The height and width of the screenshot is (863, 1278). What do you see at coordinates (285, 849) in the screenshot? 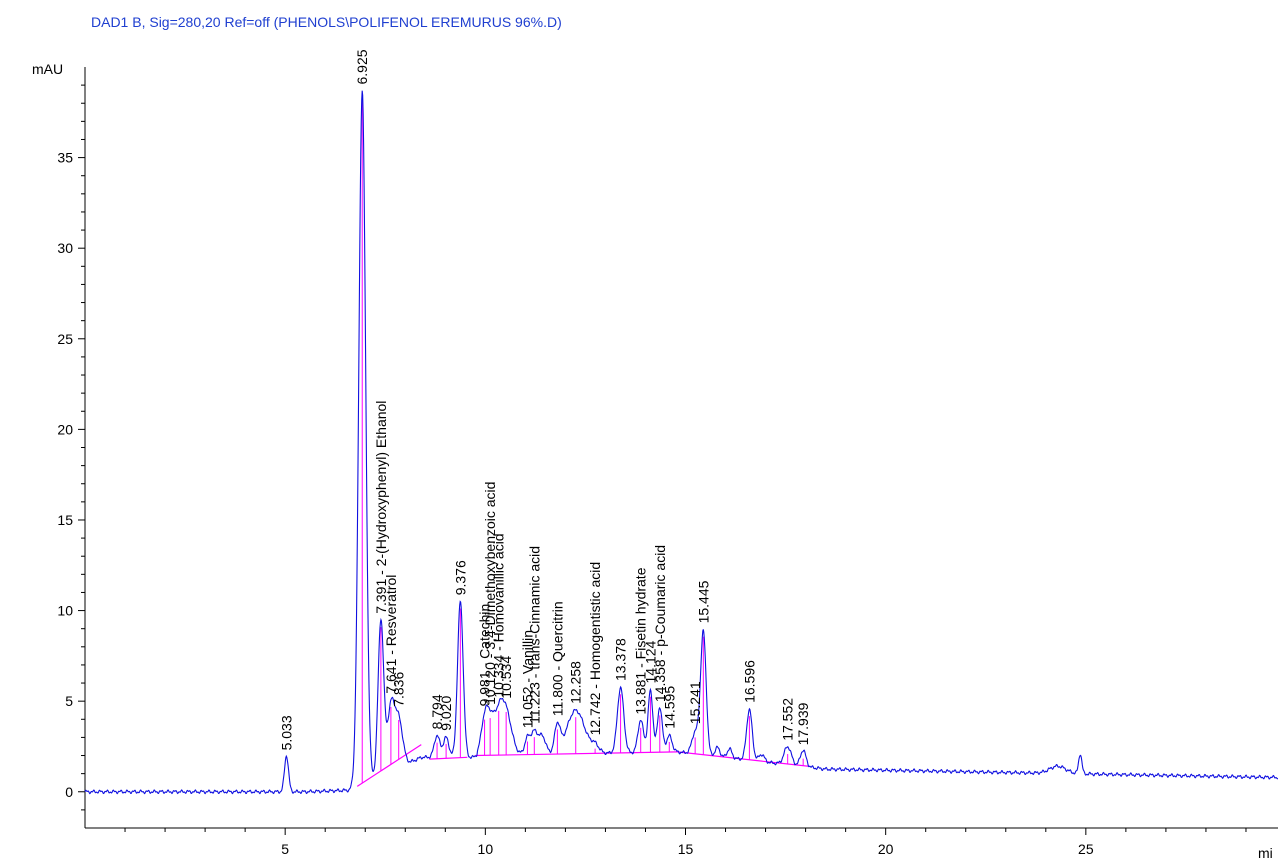
I see `x-tick-label: 5` at bounding box center [285, 849].